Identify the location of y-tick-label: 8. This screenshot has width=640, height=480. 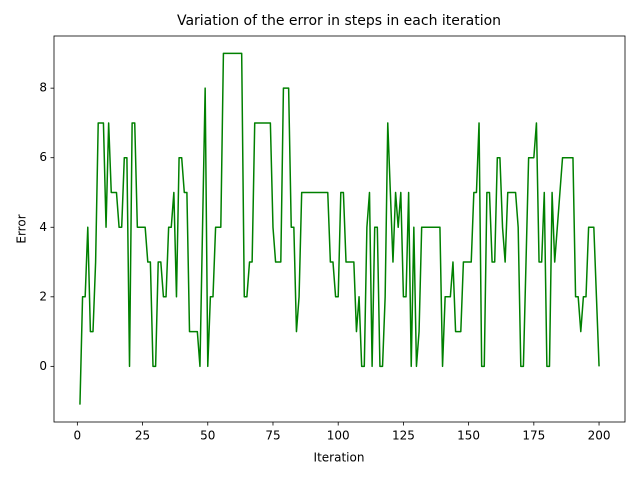
(43, 88).